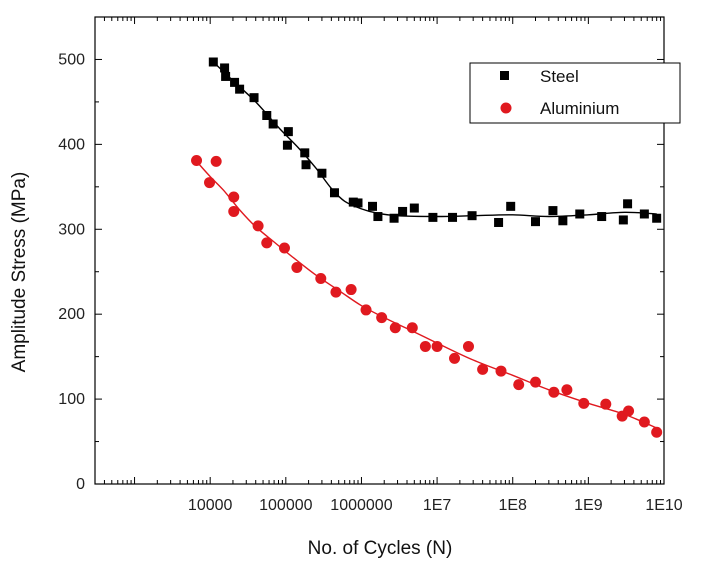 This screenshot has height=566, width=708. Describe the element at coordinates (559, 76) in the screenshot. I see `legend-label-steel: Steel` at that location.